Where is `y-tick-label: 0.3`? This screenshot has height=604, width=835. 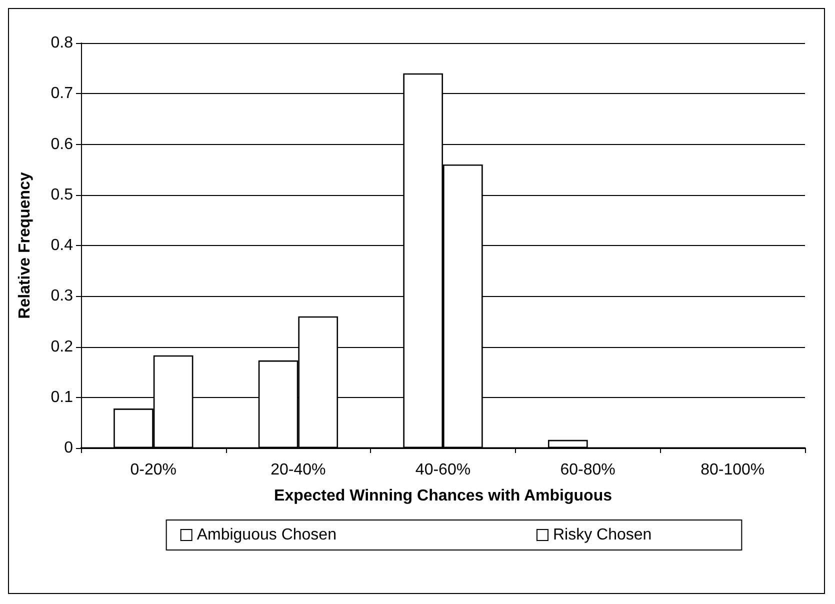 y-tick-label: 0.3 is located at coordinates (62, 296).